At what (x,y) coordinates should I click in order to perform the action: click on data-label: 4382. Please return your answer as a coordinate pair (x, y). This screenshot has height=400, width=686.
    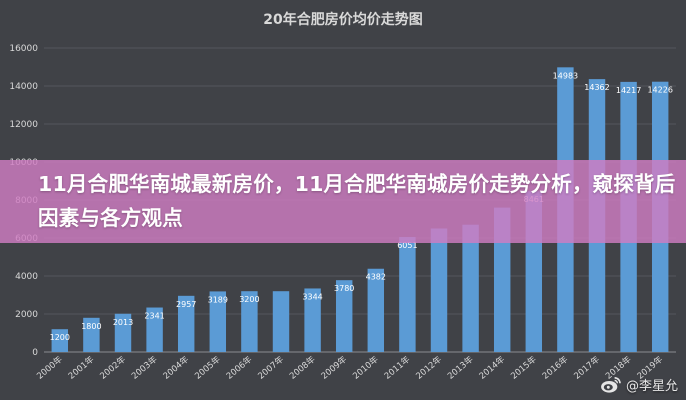
    Looking at the image, I should click on (376, 277).